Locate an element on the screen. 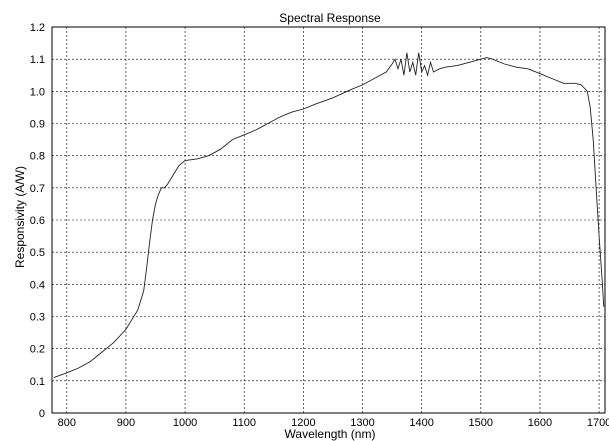 Image resolution: width=609 pixels, height=441 pixels. x-tick-label: 900 is located at coordinates (126, 423).